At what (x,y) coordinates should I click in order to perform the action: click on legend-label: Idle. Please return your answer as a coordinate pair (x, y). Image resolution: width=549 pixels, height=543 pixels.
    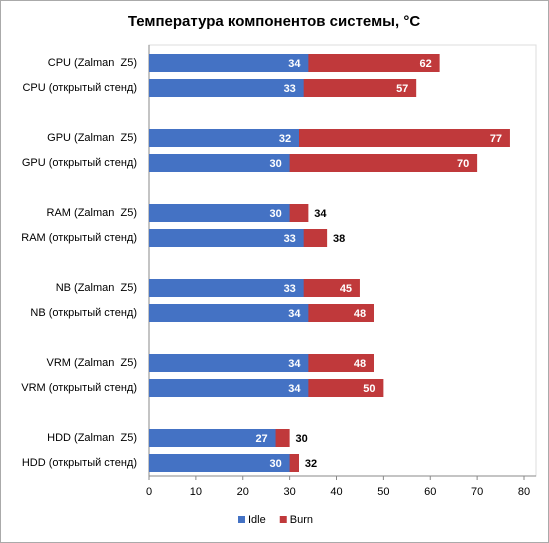
    Looking at the image, I should click on (257, 520).